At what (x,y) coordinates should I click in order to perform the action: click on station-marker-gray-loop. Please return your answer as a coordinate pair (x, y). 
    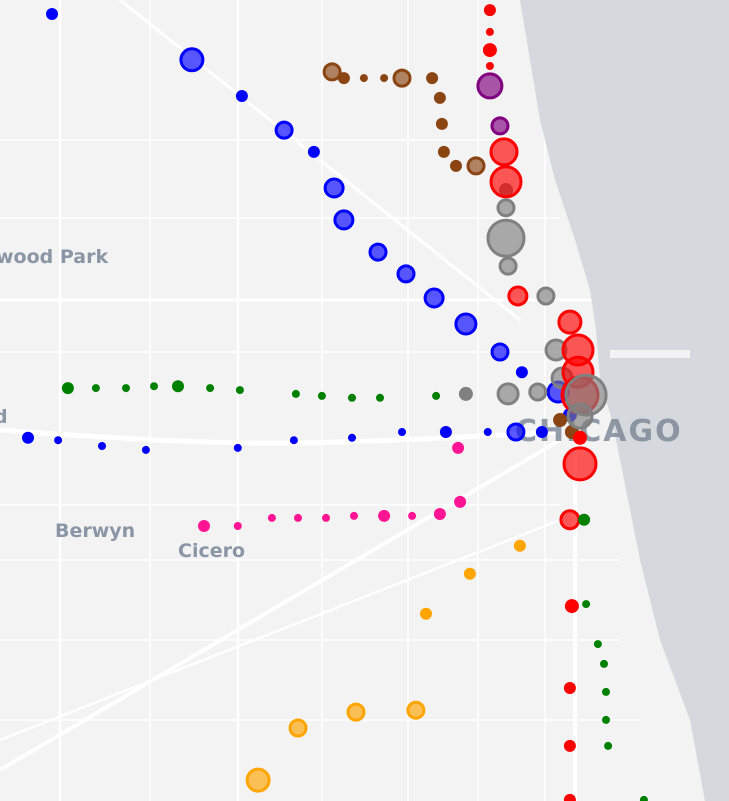
    Looking at the image, I should click on (580, 416).